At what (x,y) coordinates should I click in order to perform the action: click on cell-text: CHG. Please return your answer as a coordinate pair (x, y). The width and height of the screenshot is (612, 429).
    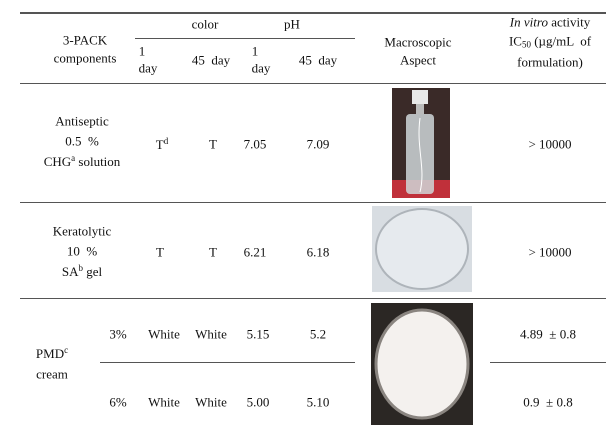
    Looking at the image, I should click on (57, 161).